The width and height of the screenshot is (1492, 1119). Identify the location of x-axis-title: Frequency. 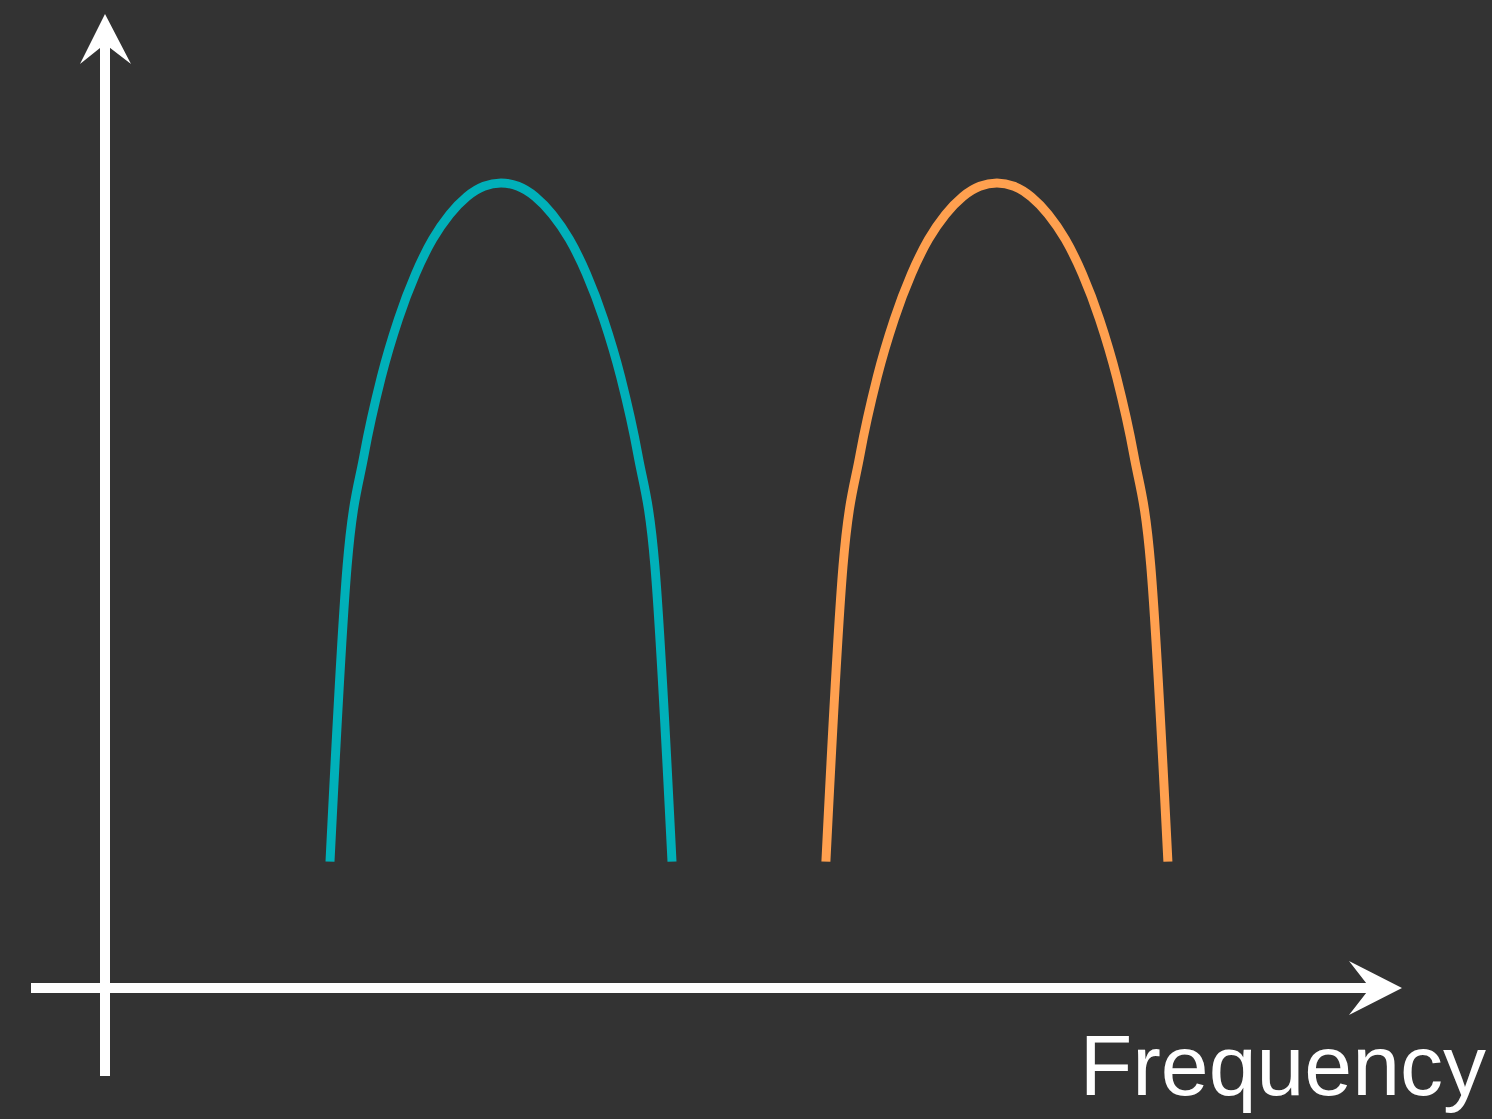
(1282, 1065).